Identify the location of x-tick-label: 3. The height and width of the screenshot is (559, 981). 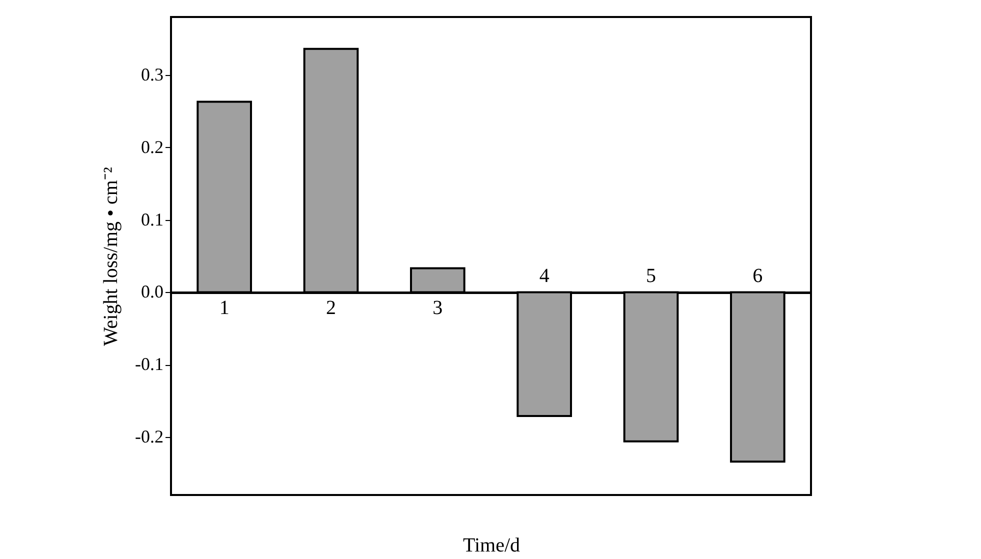
(437, 308).